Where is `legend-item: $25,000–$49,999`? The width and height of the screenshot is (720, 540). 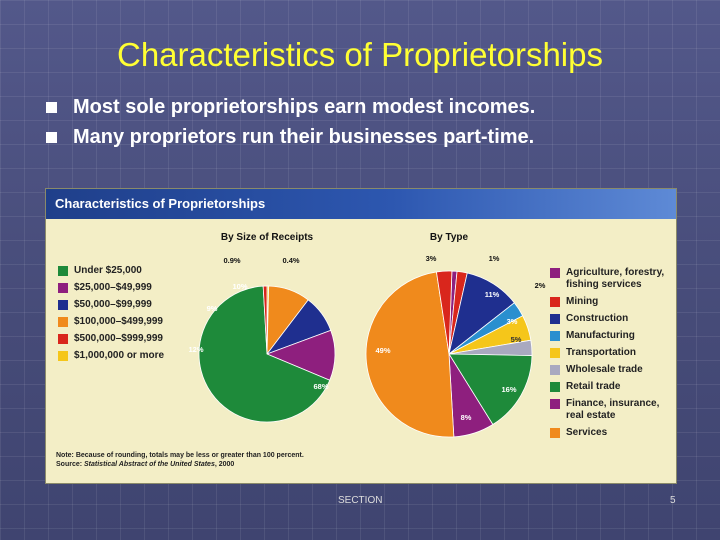 legend-item: $25,000–$49,999 is located at coordinates (123, 288).